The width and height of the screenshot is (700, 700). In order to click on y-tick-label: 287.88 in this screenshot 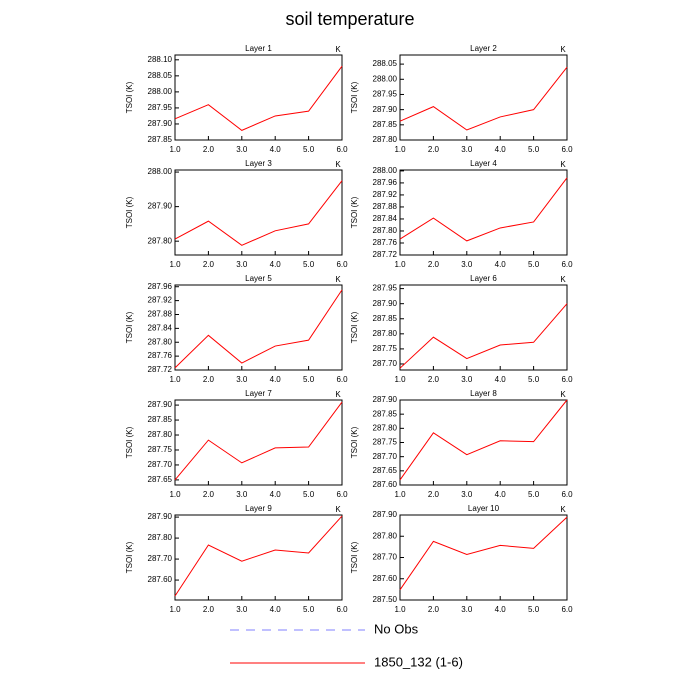, I will do `click(385, 206)`.